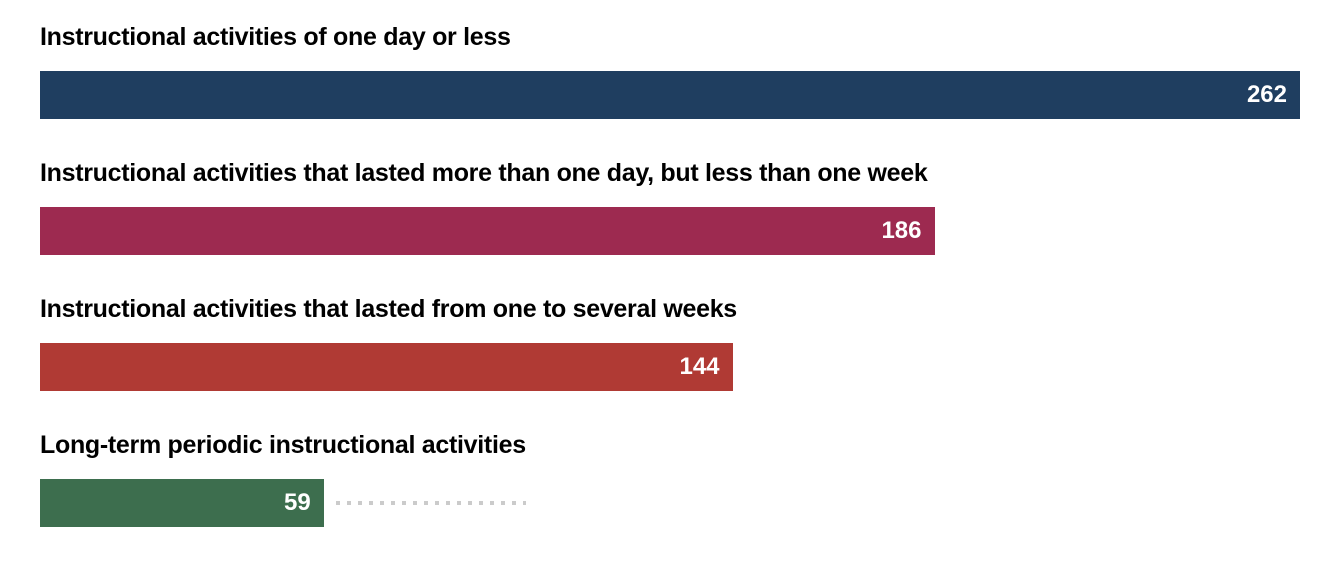  I want to click on bar-track: 144, so click(670, 367).